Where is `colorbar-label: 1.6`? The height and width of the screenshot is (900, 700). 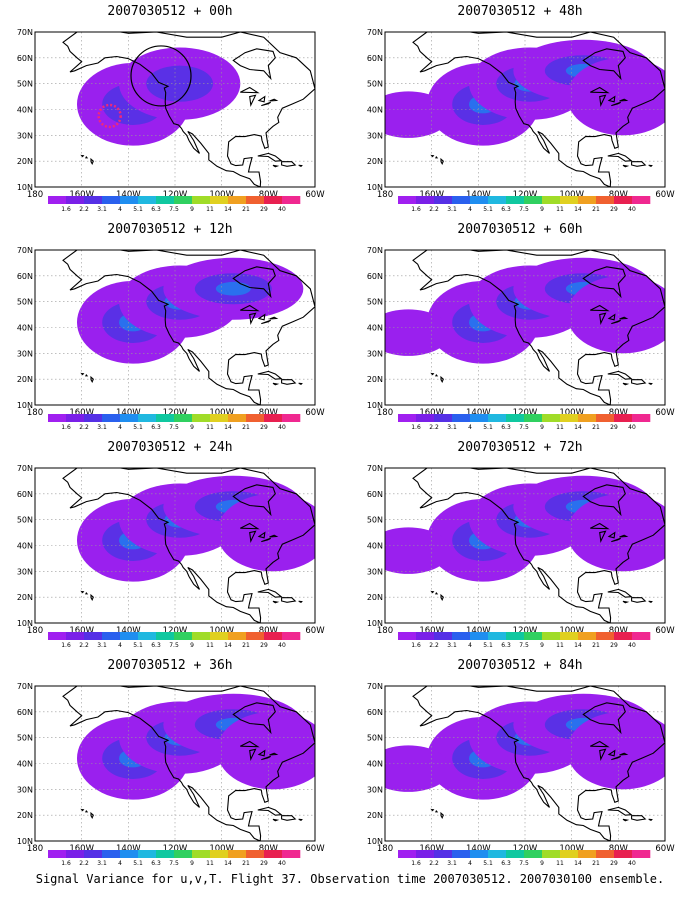 colorbar-label: 1.6 is located at coordinates (416, 863).